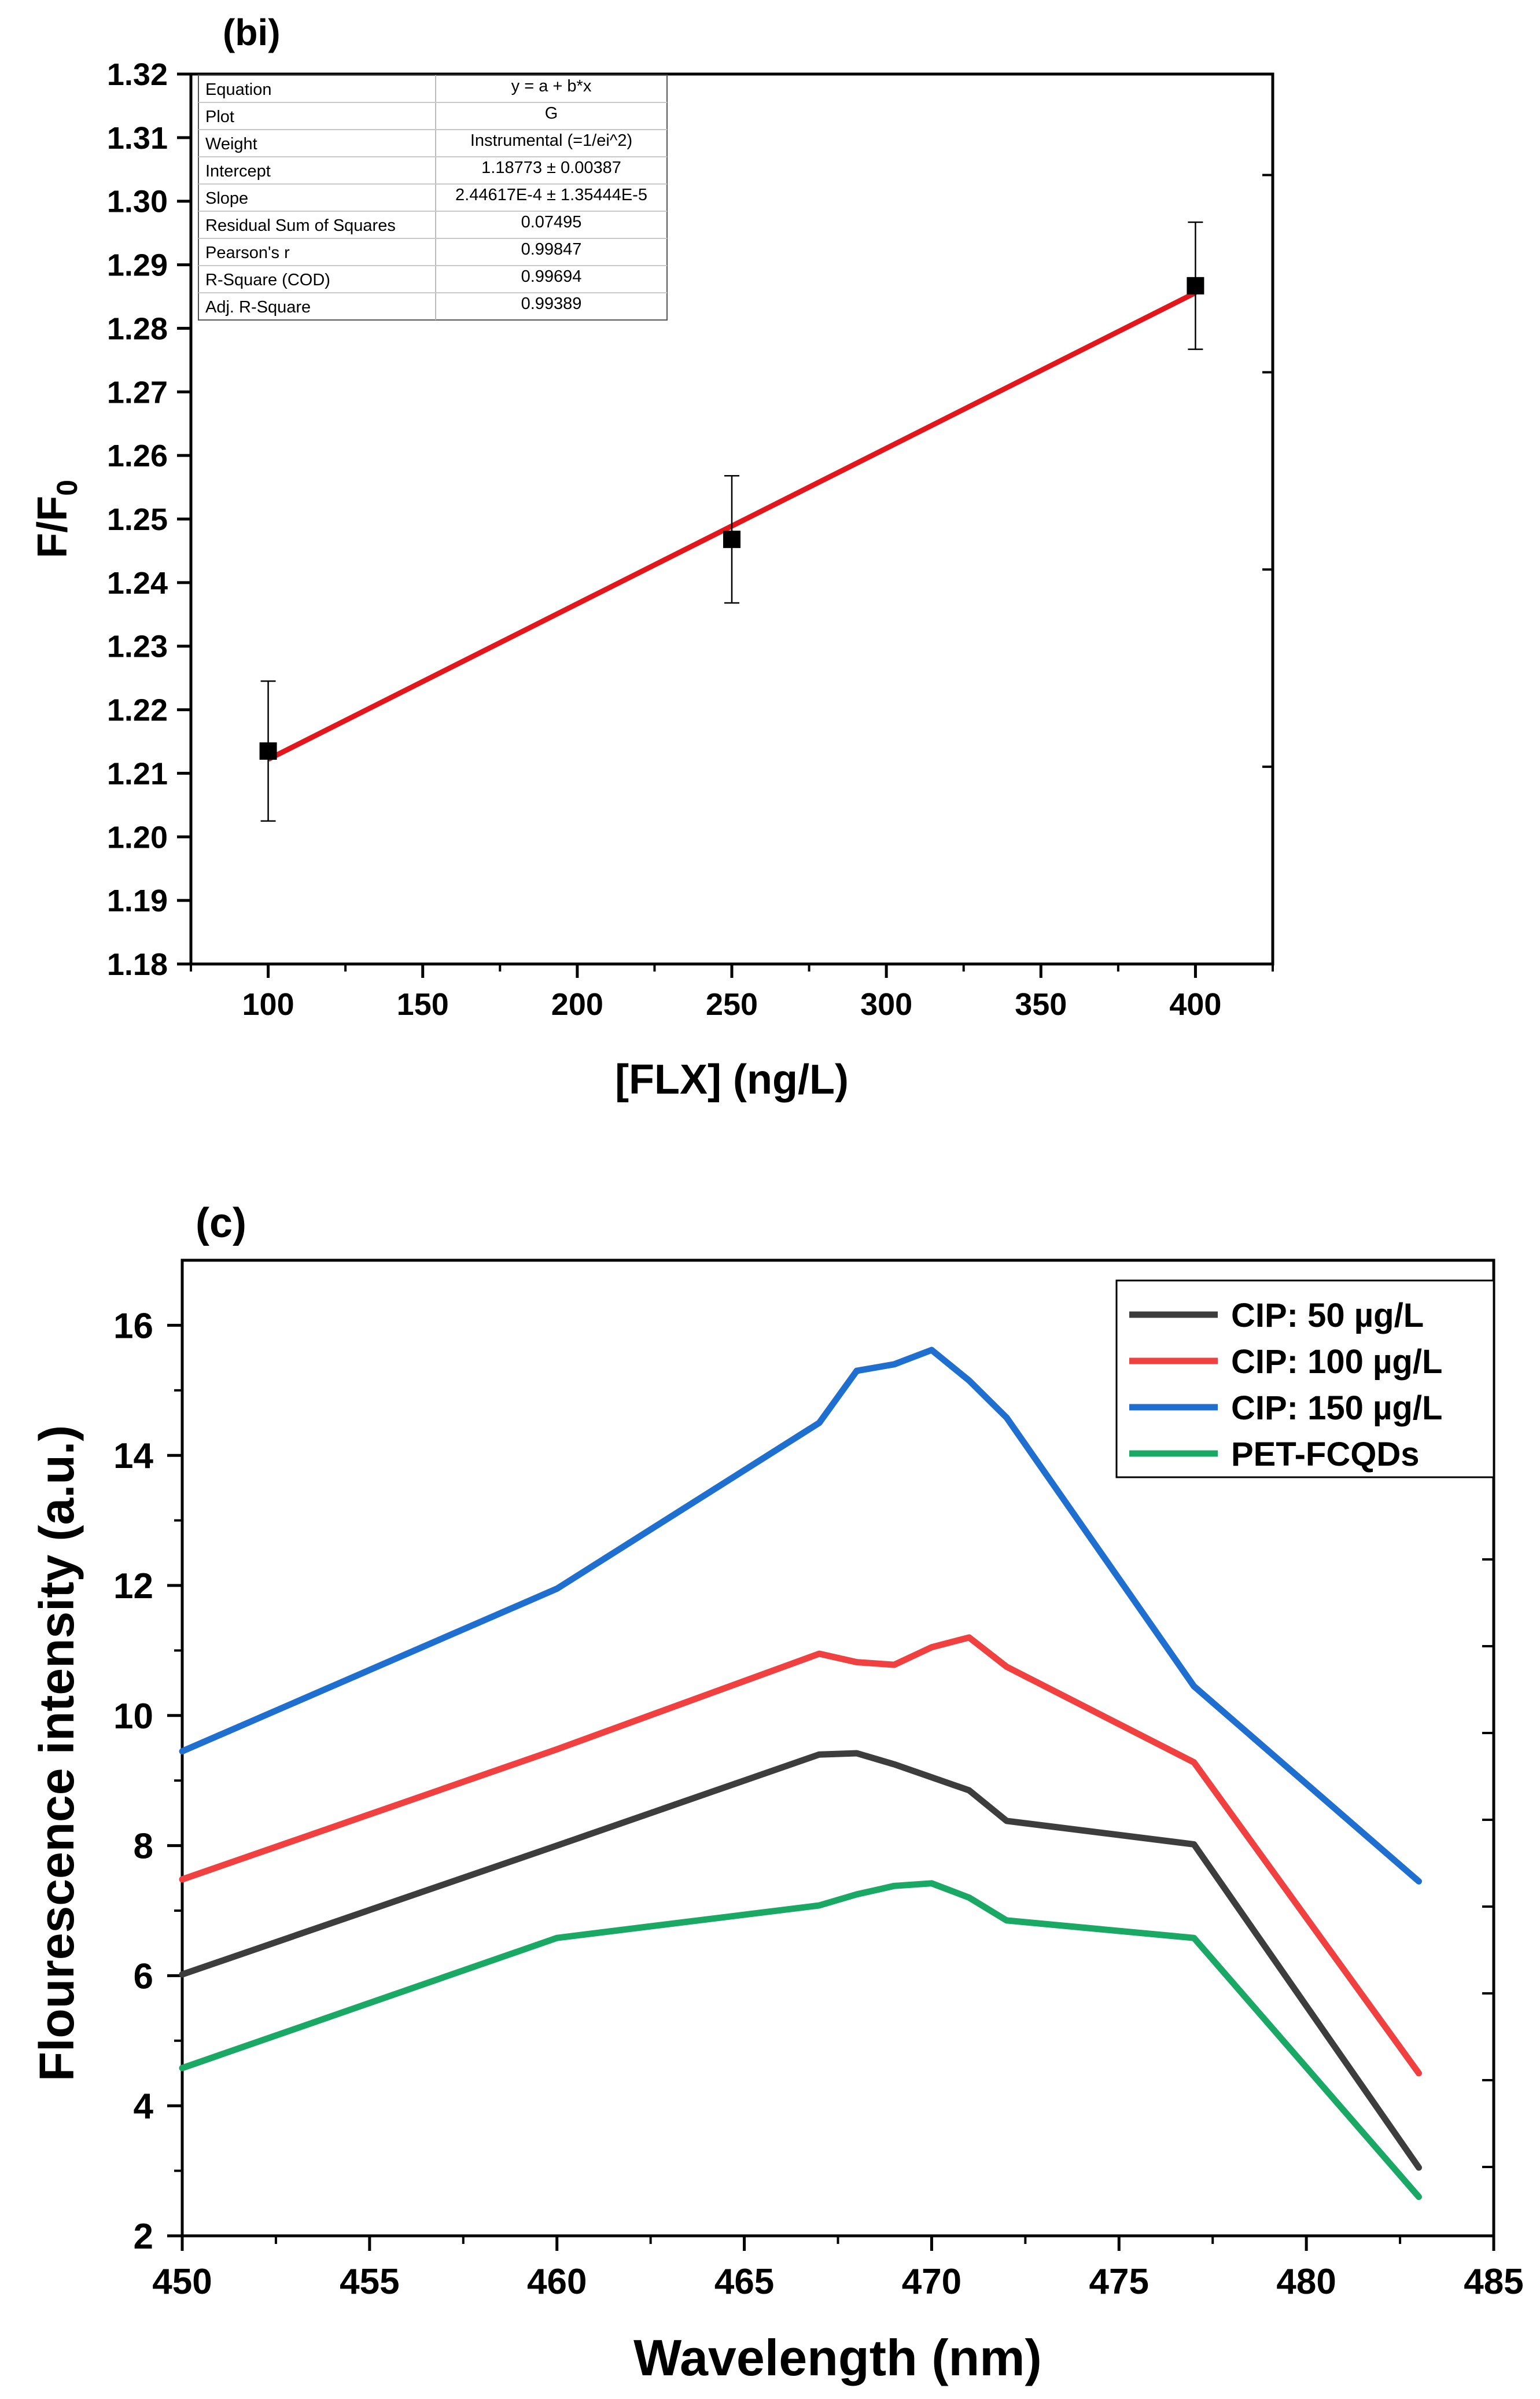 The width and height of the screenshot is (1540, 2399). Describe the element at coordinates (247, 253) in the screenshot. I see `fit-table-label: Pearson's r` at that location.